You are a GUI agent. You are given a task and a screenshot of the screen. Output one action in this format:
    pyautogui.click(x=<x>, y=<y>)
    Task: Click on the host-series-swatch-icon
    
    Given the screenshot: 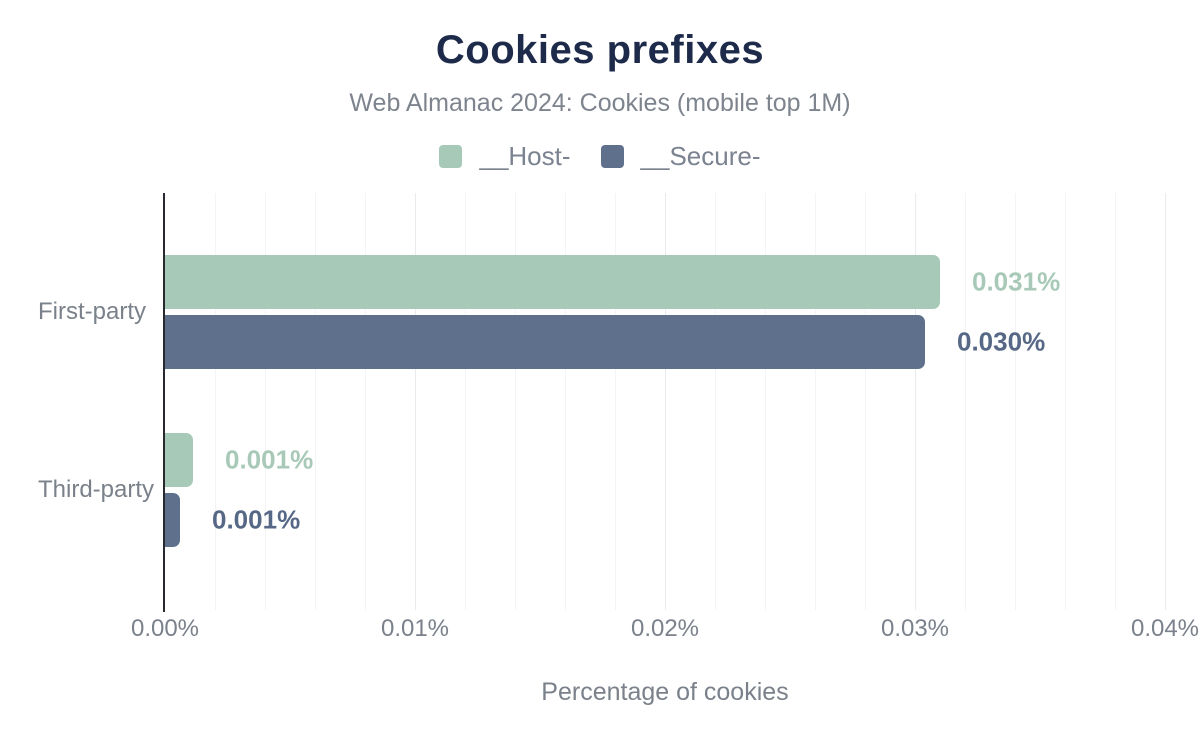 What is the action you would take?
    pyautogui.click(x=451, y=156)
    